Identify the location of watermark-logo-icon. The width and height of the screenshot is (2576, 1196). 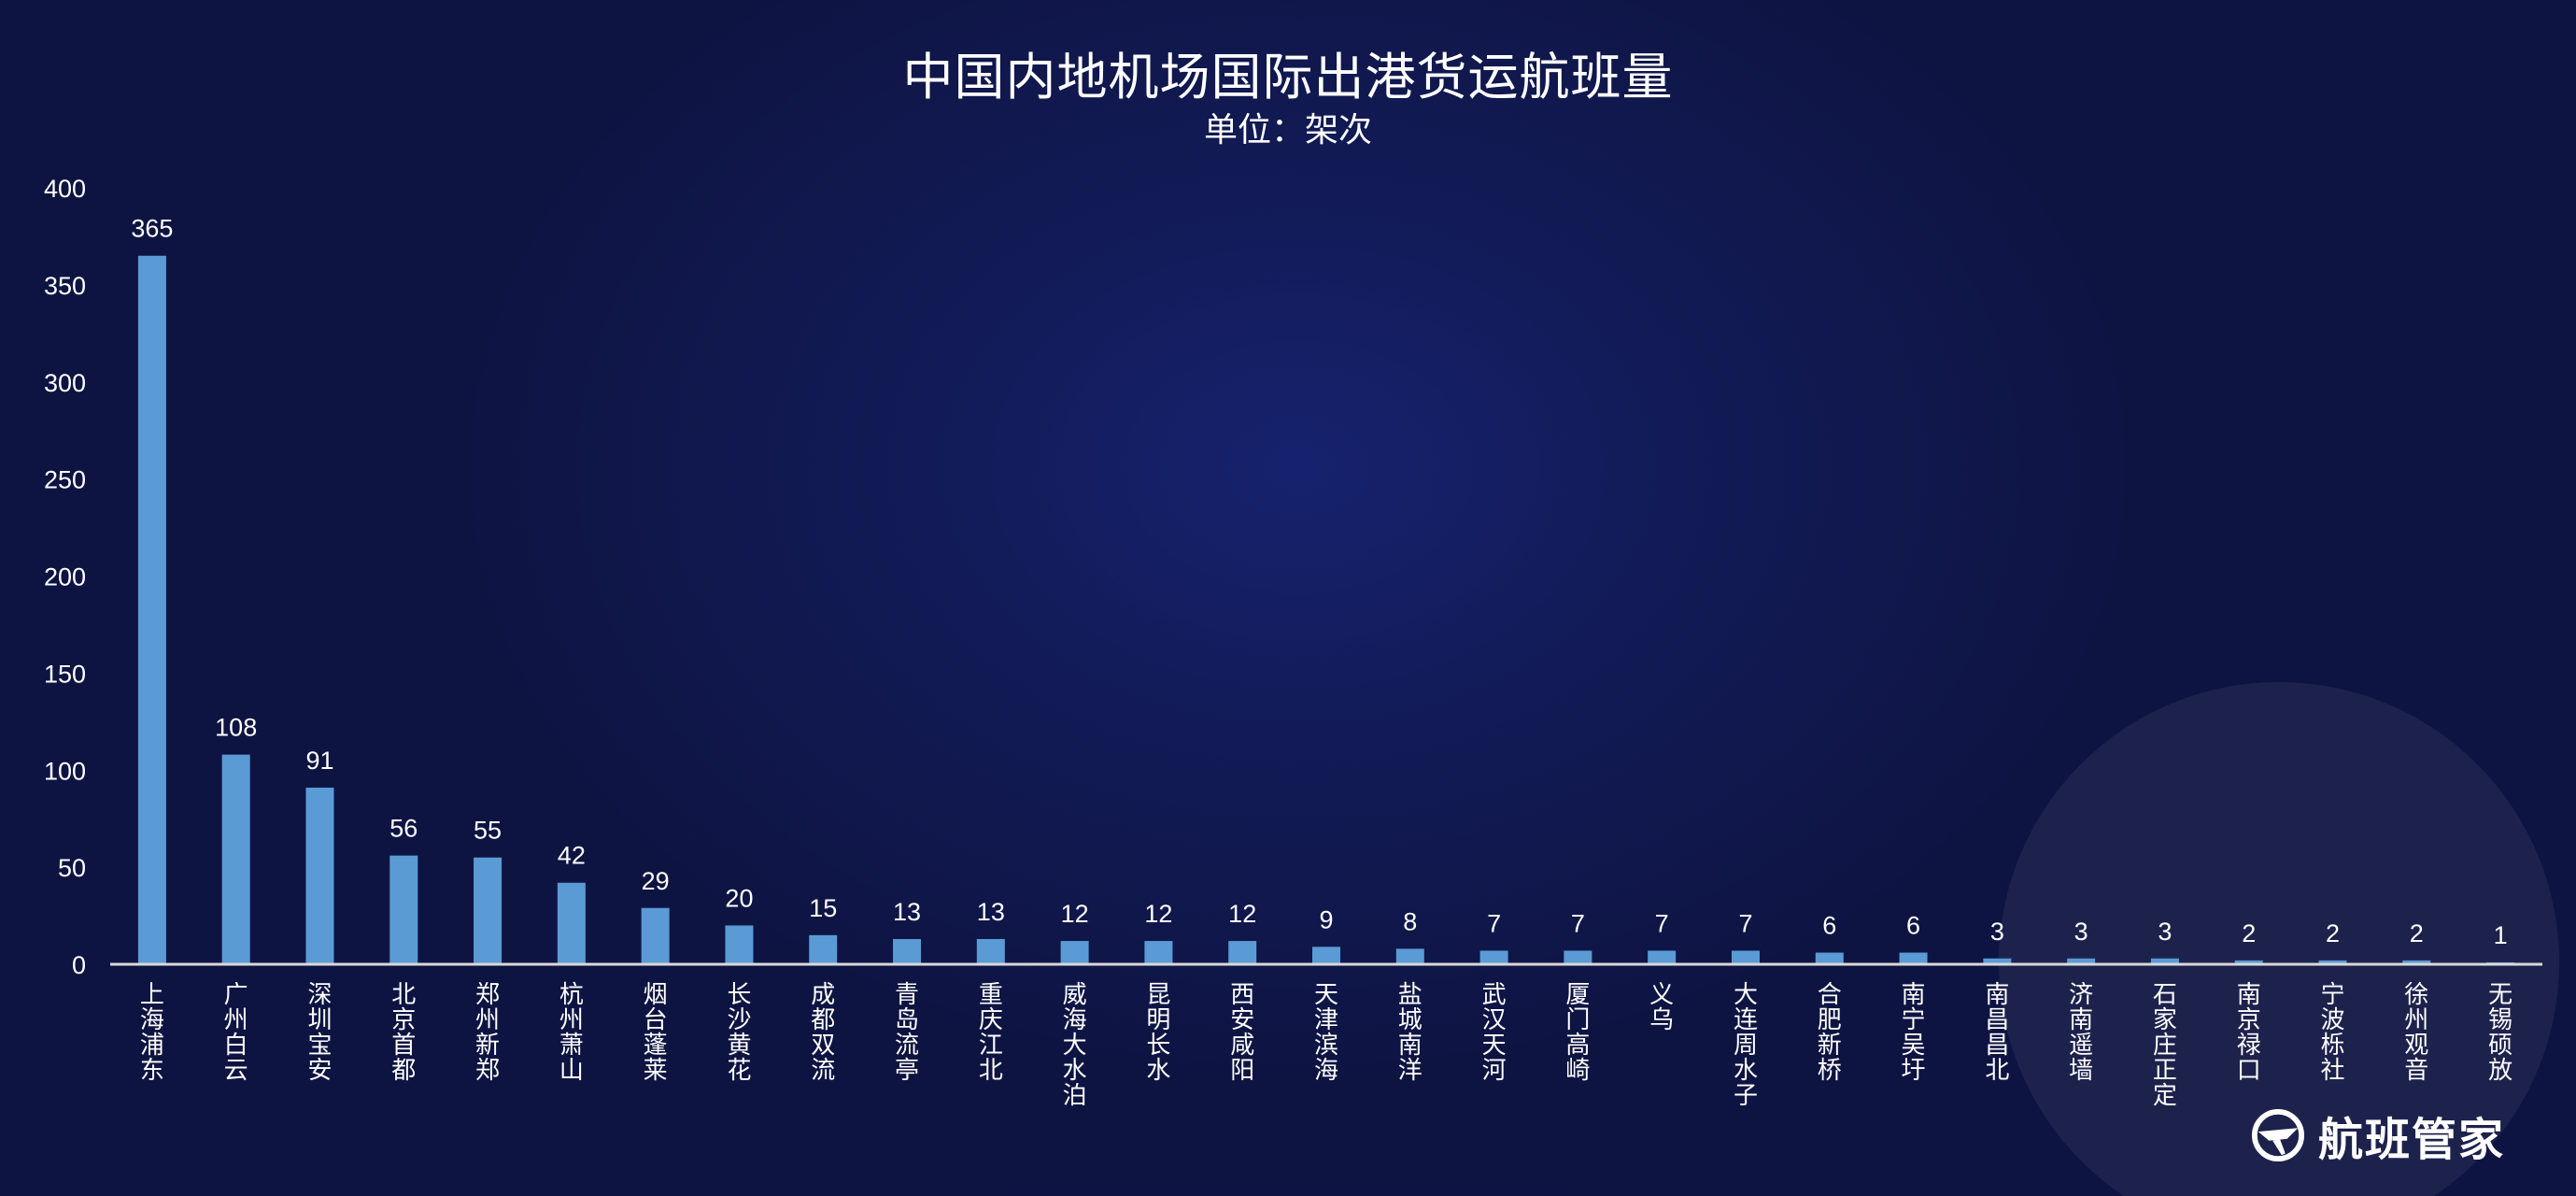
(2279, 939).